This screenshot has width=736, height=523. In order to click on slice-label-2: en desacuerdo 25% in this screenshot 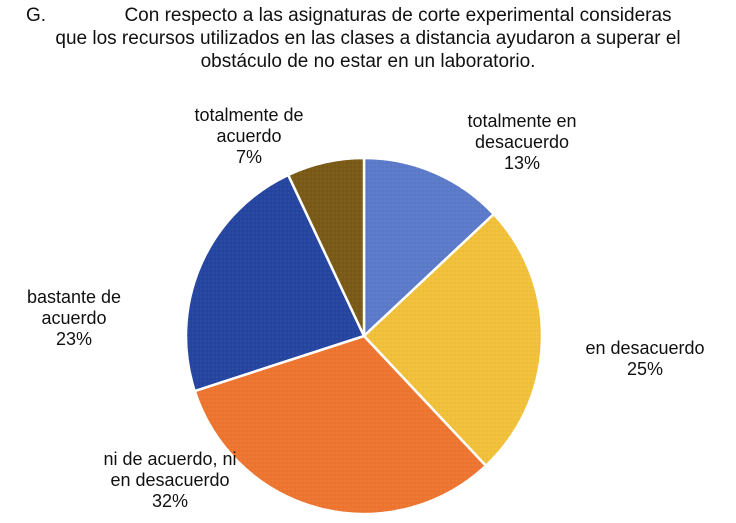, I will do `click(644, 358)`.